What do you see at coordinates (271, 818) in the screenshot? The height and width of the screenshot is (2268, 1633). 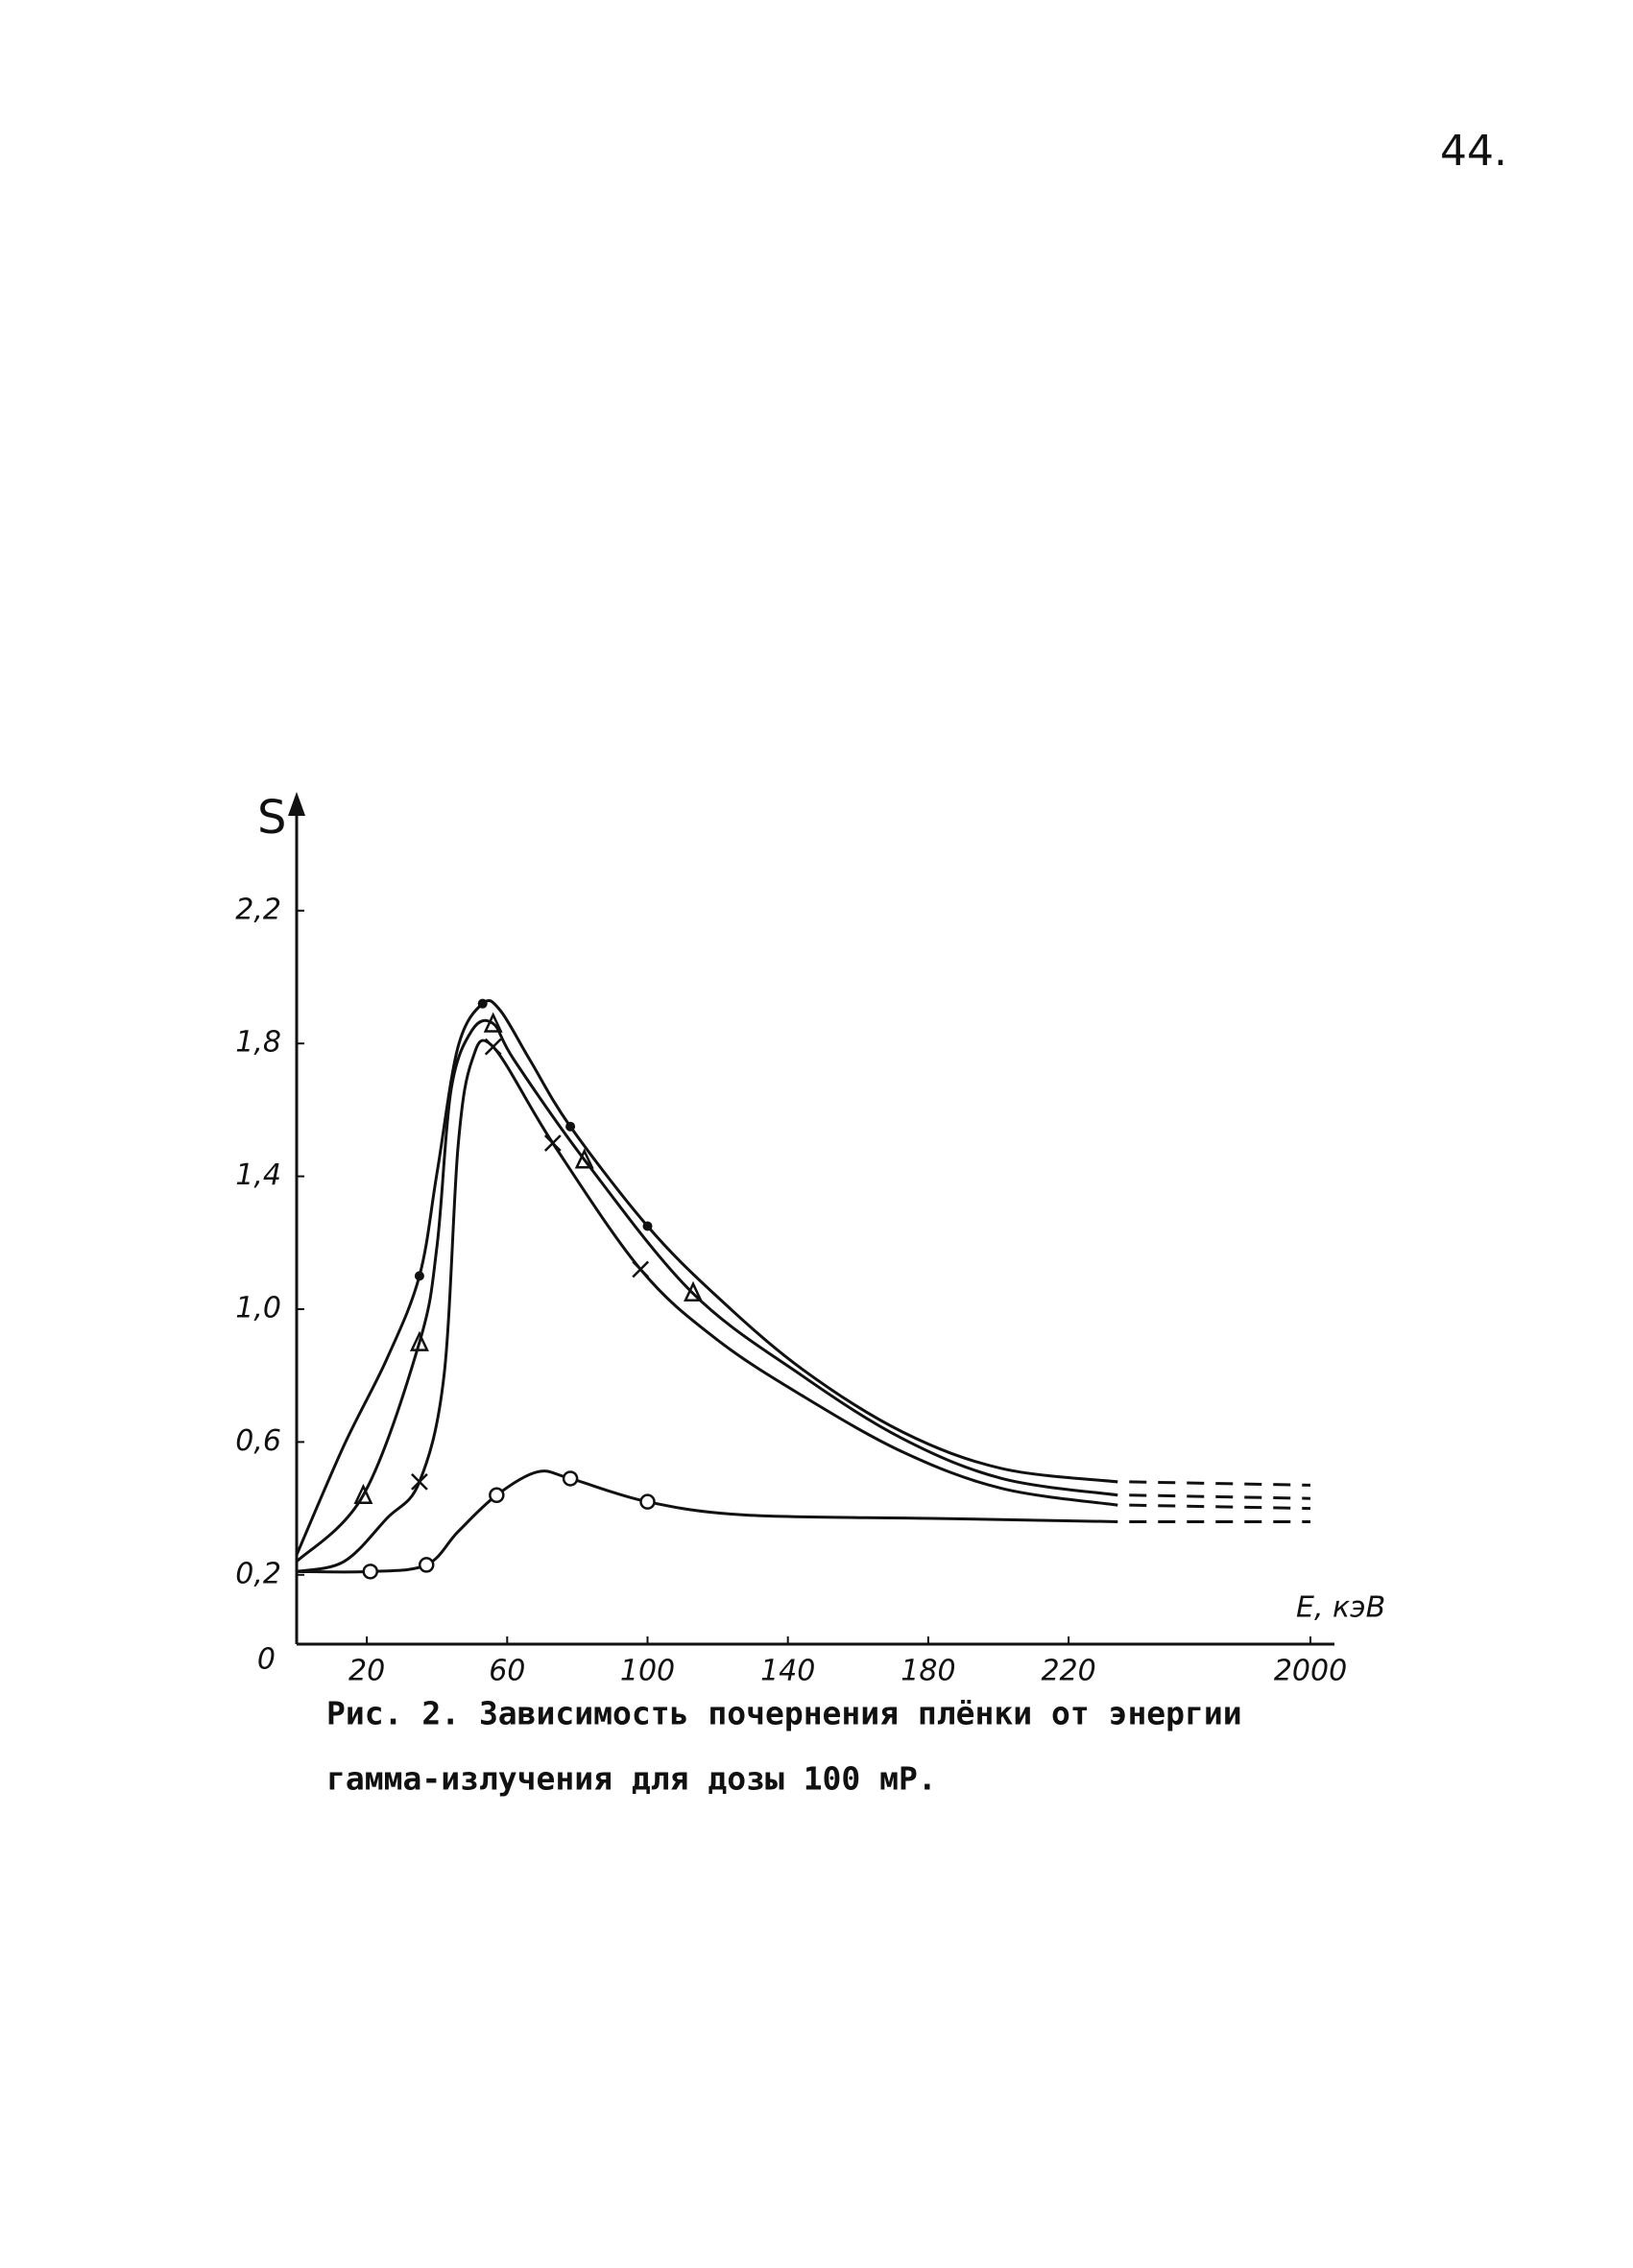 I see `y-axis-label: S` at bounding box center [271, 818].